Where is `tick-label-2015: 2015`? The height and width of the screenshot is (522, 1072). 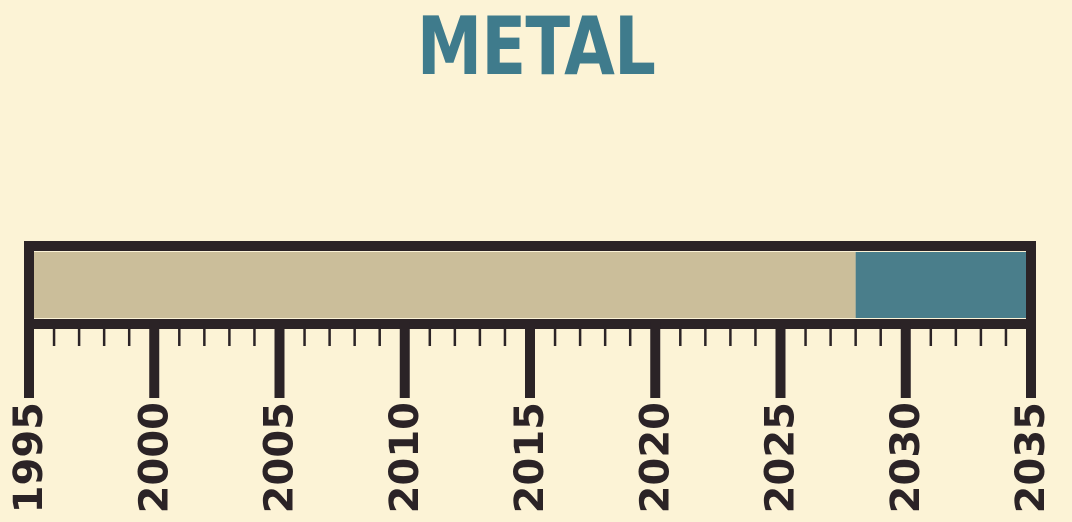
tick-label-2015: 2015 is located at coordinates (530, 457).